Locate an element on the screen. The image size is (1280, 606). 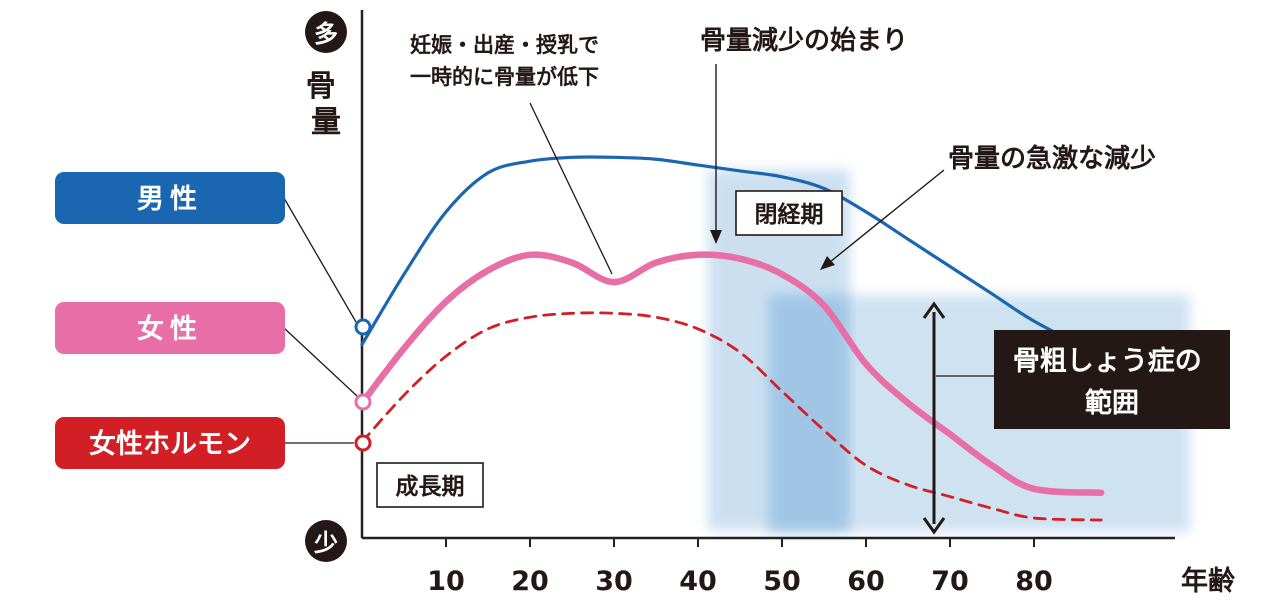
x-tick-label-60: 60 is located at coordinates (866, 581).